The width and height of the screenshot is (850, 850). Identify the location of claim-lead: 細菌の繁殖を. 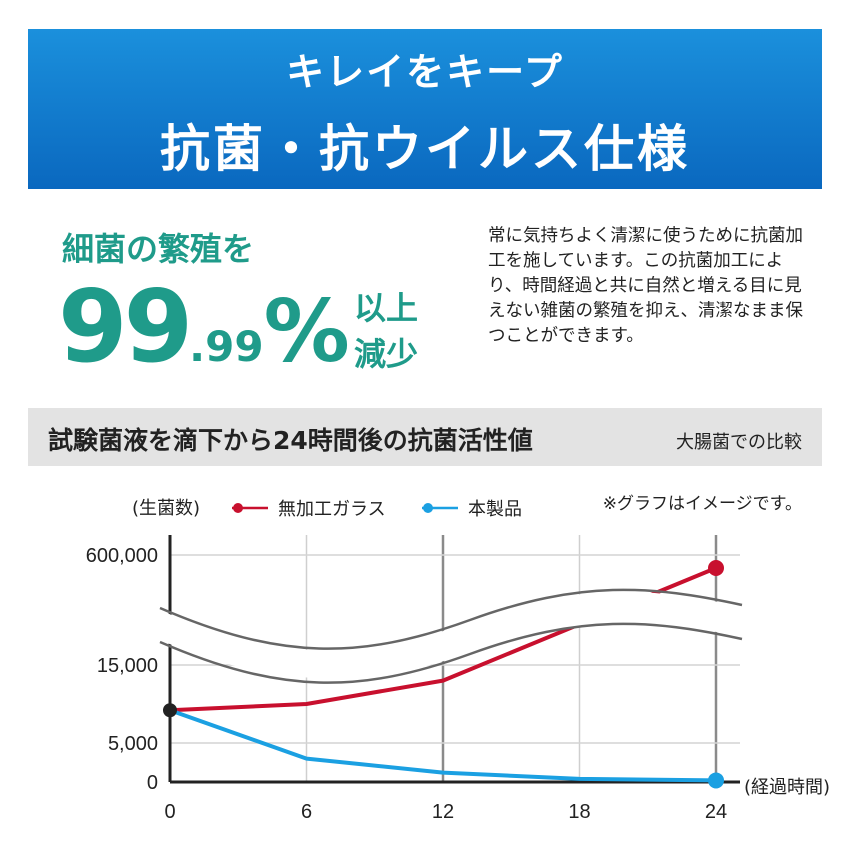
(158, 249).